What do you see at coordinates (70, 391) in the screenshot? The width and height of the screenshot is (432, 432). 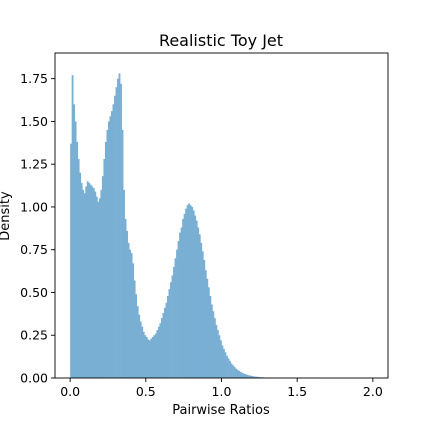 I see `x-tick-label: 0.0` at bounding box center [70, 391].